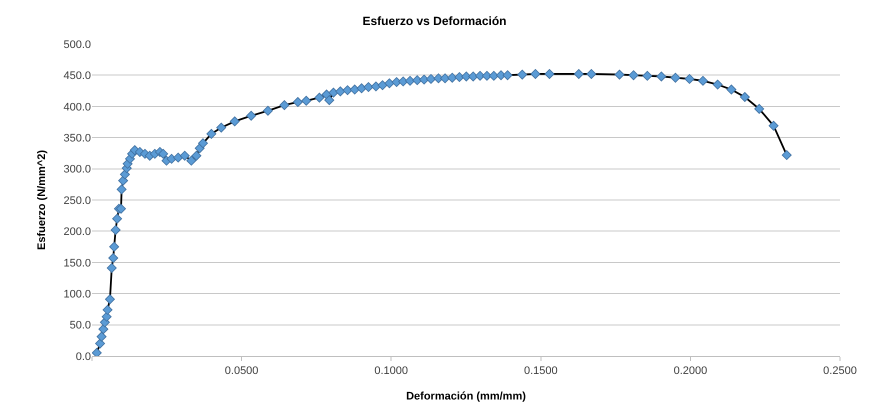  I want to click on x-tick-label: 0.1500, so click(541, 371).